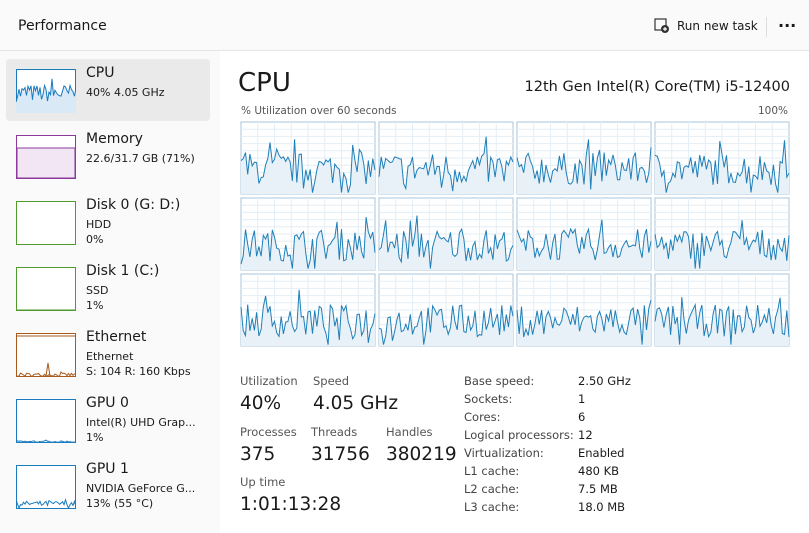 The height and width of the screenshot is (533, 809). I want to click on sidebar-name: Disk 1 (C:), so click(123, 271).